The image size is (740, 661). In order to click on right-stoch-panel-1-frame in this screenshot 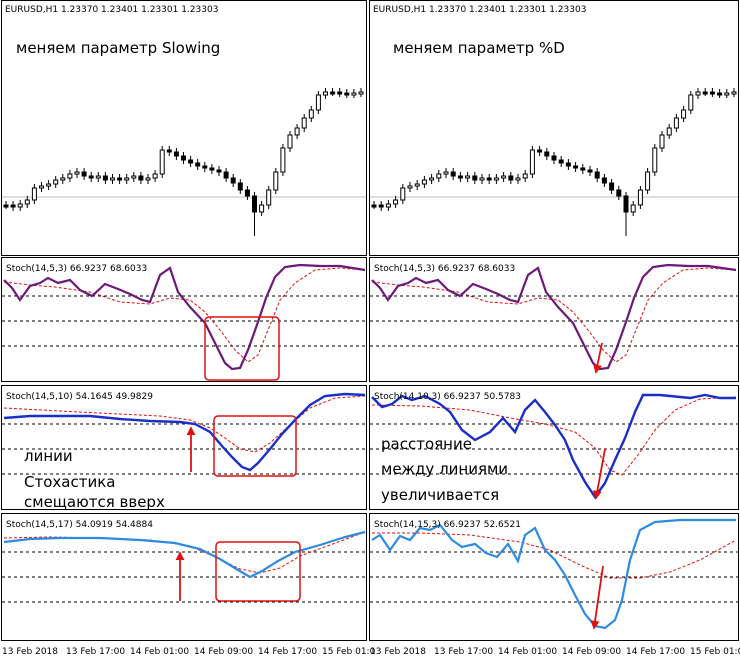, I will do `click(554, 319)`.